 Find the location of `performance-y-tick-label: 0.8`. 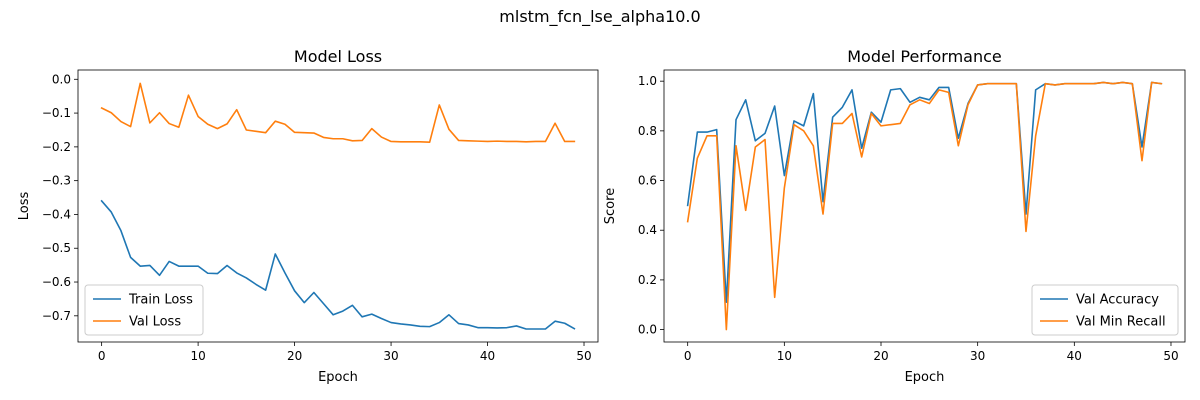

performance-y-tick-label: 0.8 is located at coordinates (647, 131).